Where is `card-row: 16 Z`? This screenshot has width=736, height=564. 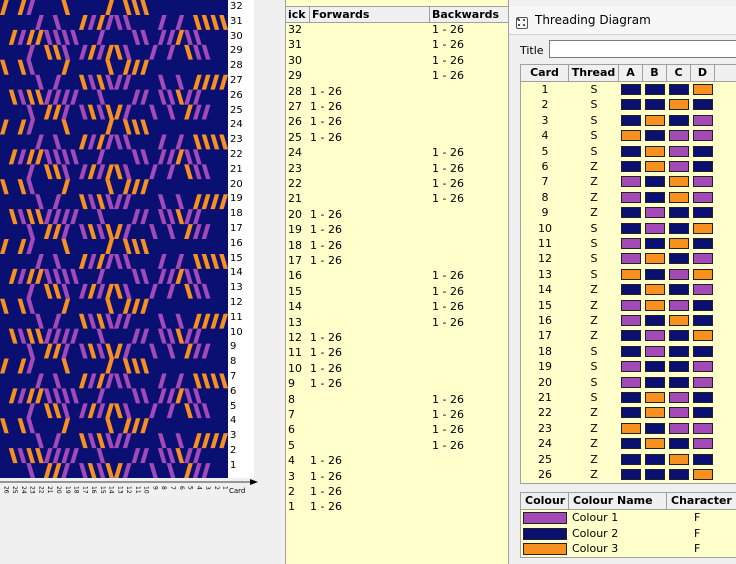
card-row: 16 Z is located at coordinates (628, 320).